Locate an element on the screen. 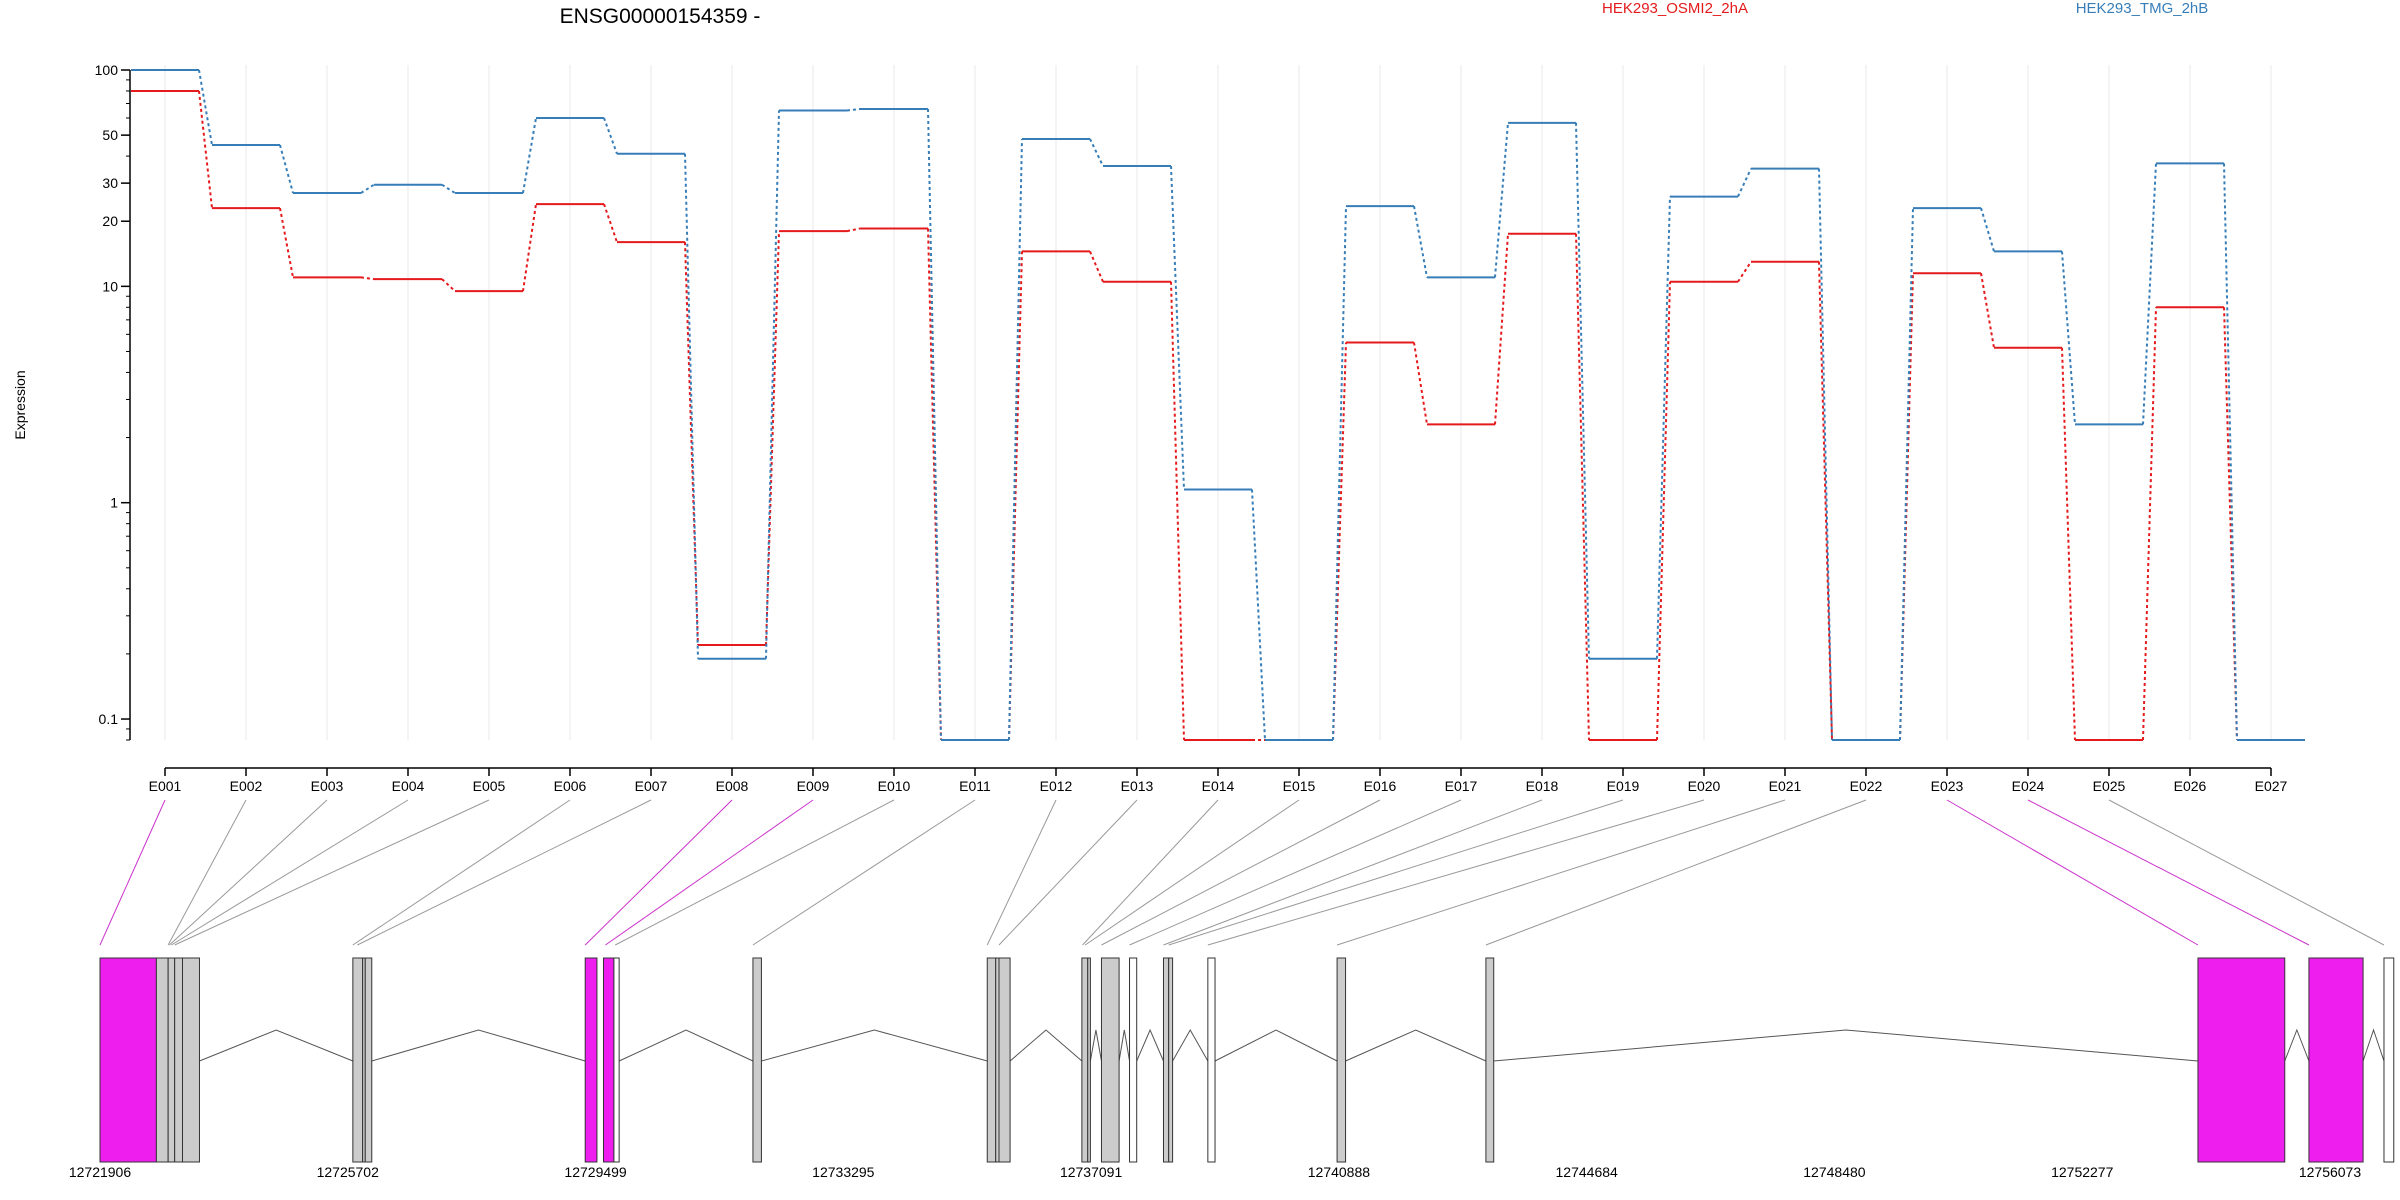  x-tick-label: E018 is located at coordinates (1542, 786).